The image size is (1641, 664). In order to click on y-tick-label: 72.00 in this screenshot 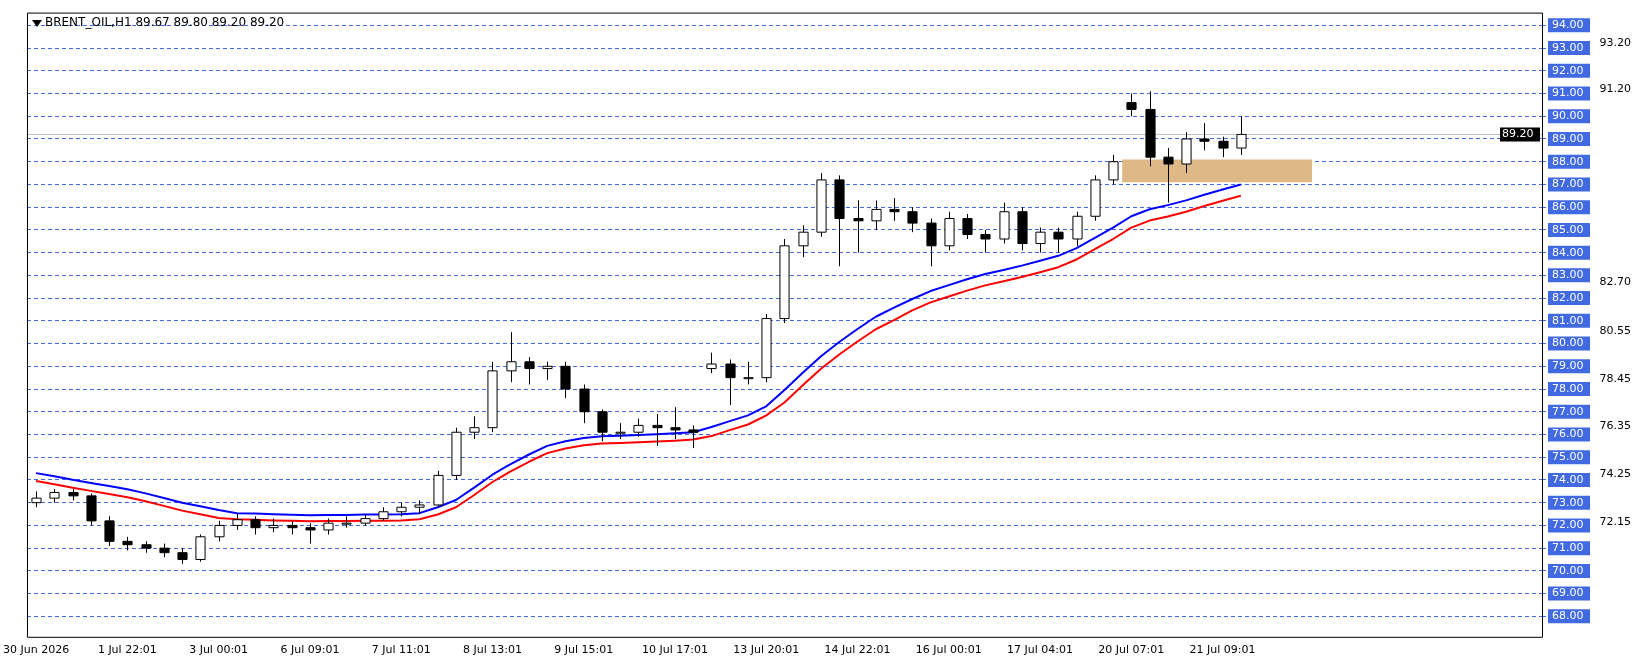, I will do `click(1568, 525)`.